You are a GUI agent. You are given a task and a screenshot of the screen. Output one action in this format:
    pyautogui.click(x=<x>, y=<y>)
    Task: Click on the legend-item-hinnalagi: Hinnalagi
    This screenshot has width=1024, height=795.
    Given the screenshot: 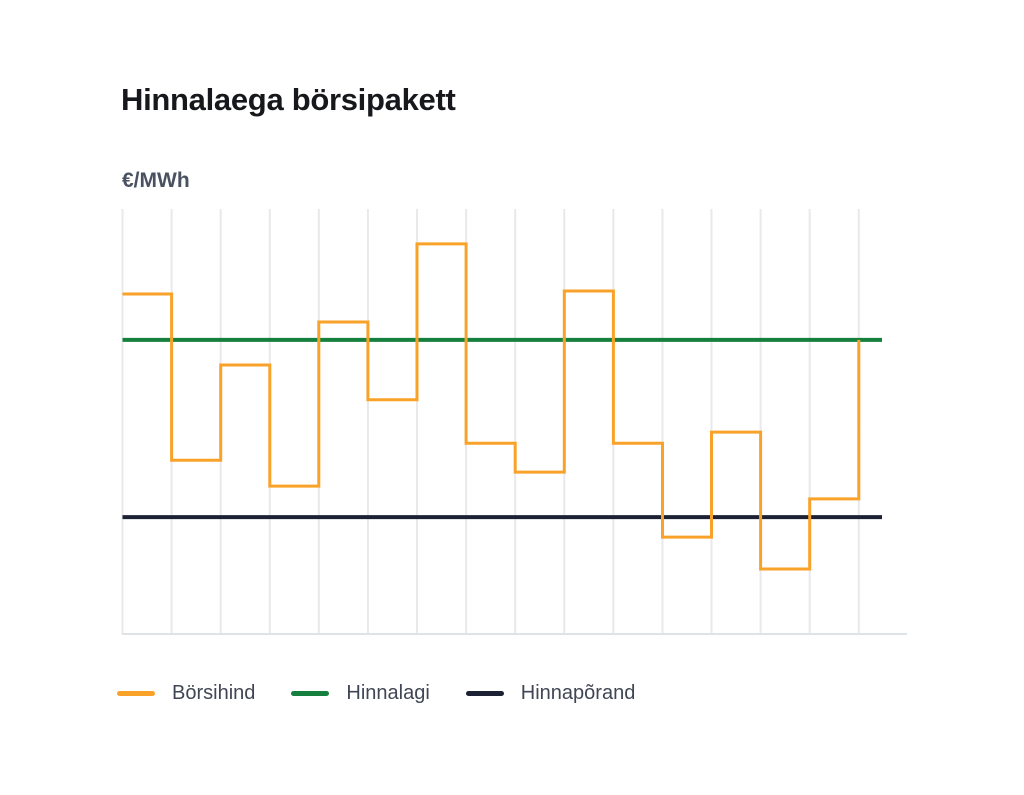 What is the action you would take?
    pyautogui.click(x=360, y=693)
    